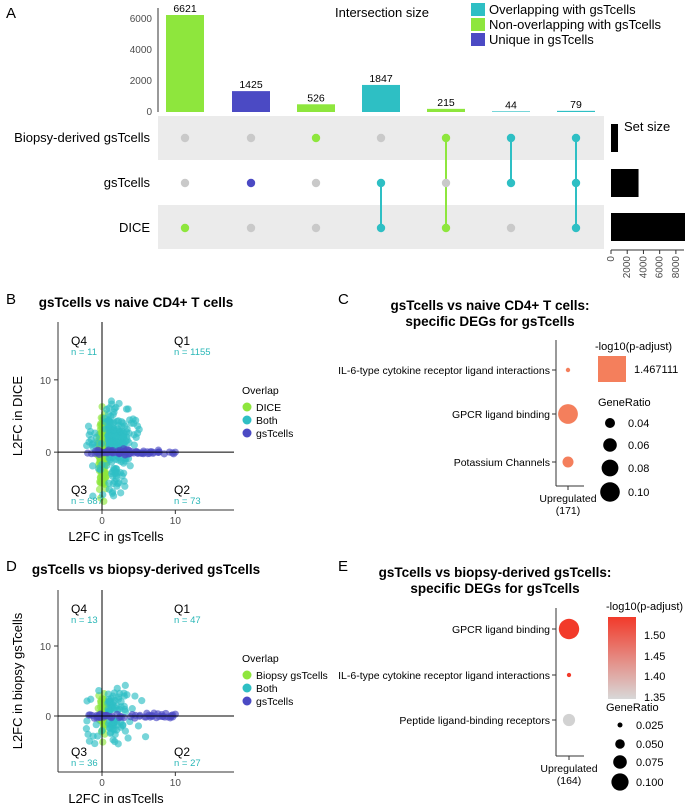 The width and height of the screenshot is (685, 803). Describe the element at coordinates (362, 60) in the screenshot. I see `intersection-bar-chart: 0 2000 4000 6000 6621 1425 526 1847 215 44 79` at that location.